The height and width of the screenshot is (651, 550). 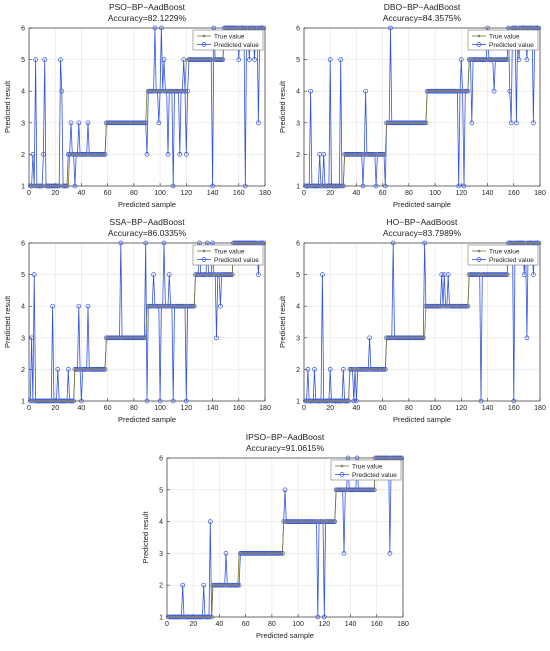 I want to click on x-tick-label: 0, so click(x=29, y=408).